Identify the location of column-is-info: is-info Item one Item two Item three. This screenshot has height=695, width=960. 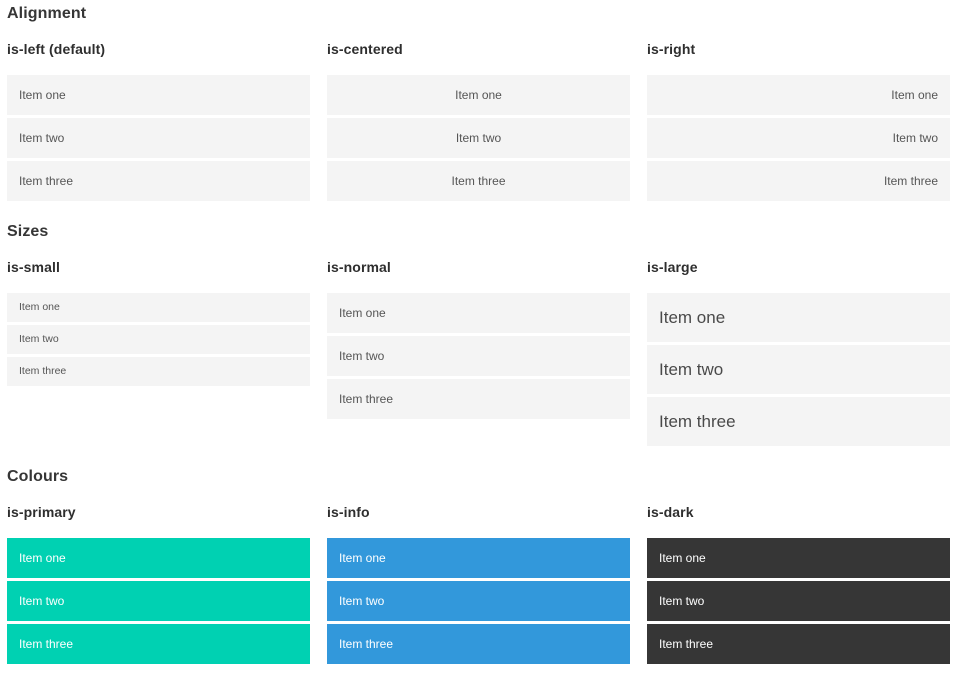
(478, 584).